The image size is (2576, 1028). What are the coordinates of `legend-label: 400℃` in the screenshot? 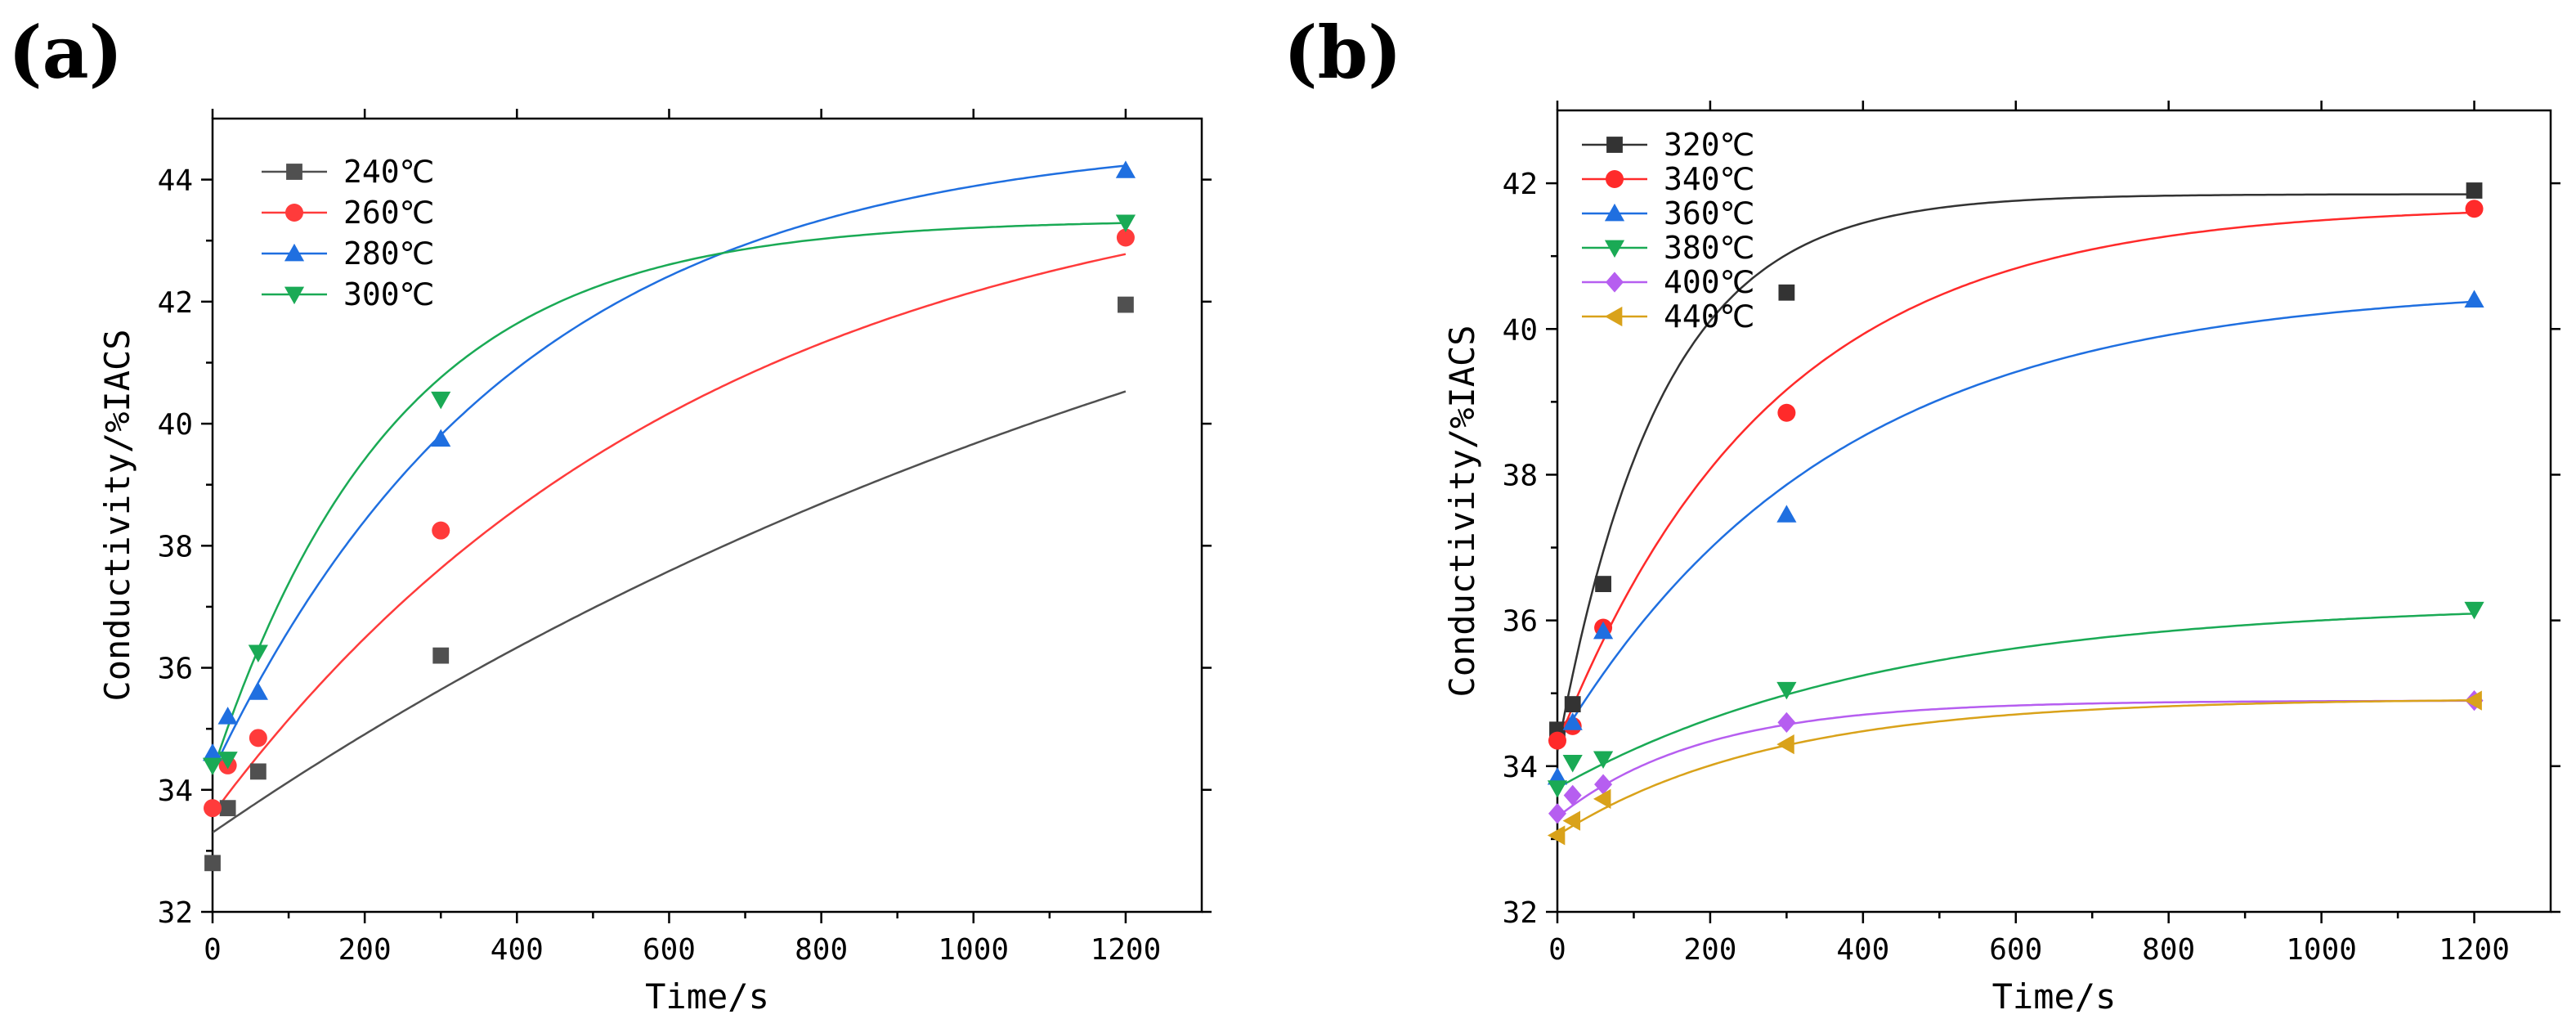 It's located at (1709, 282).